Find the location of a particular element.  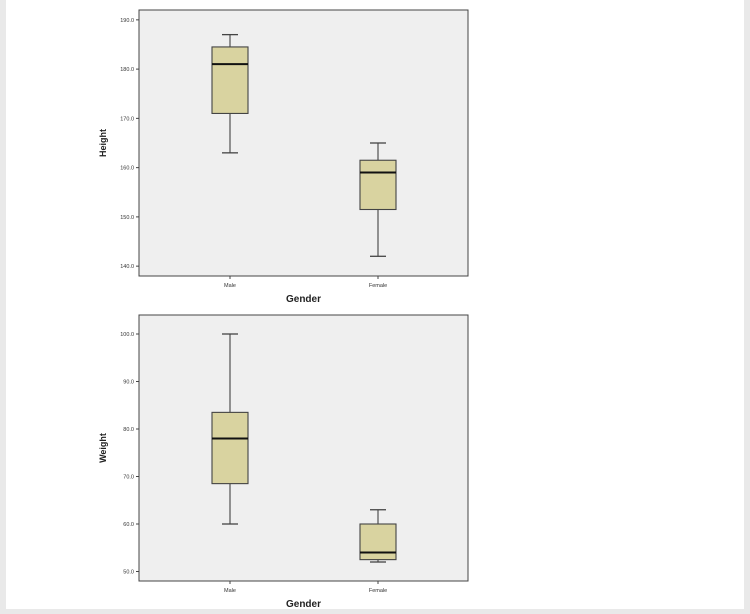

y-tick-label: 170.0 is located at coordinates (127, 119).